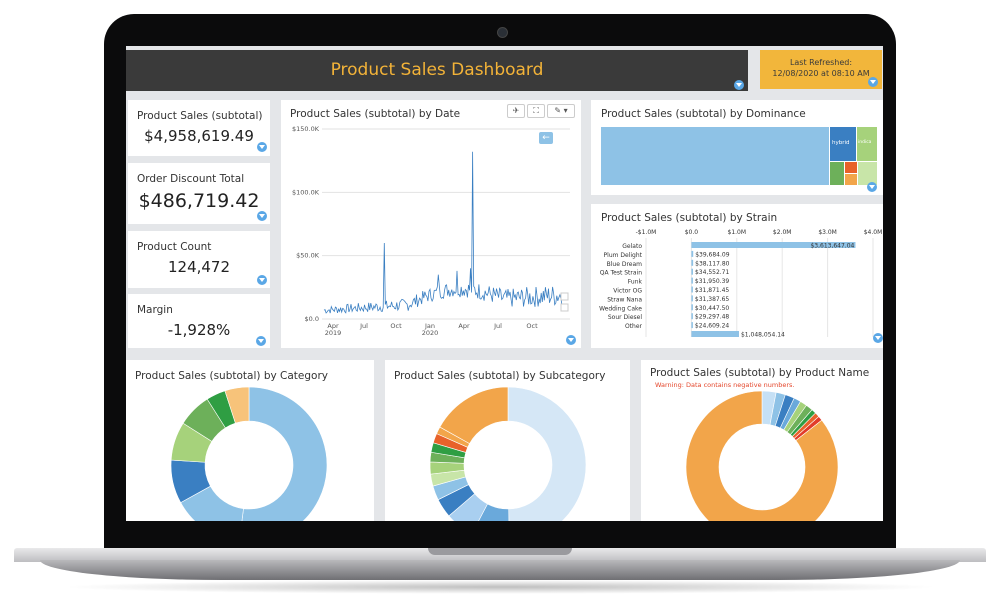 Image resolution: width=1000 pixels, height=609 pixels. I want to click on laptop-base, so click(500, 555).